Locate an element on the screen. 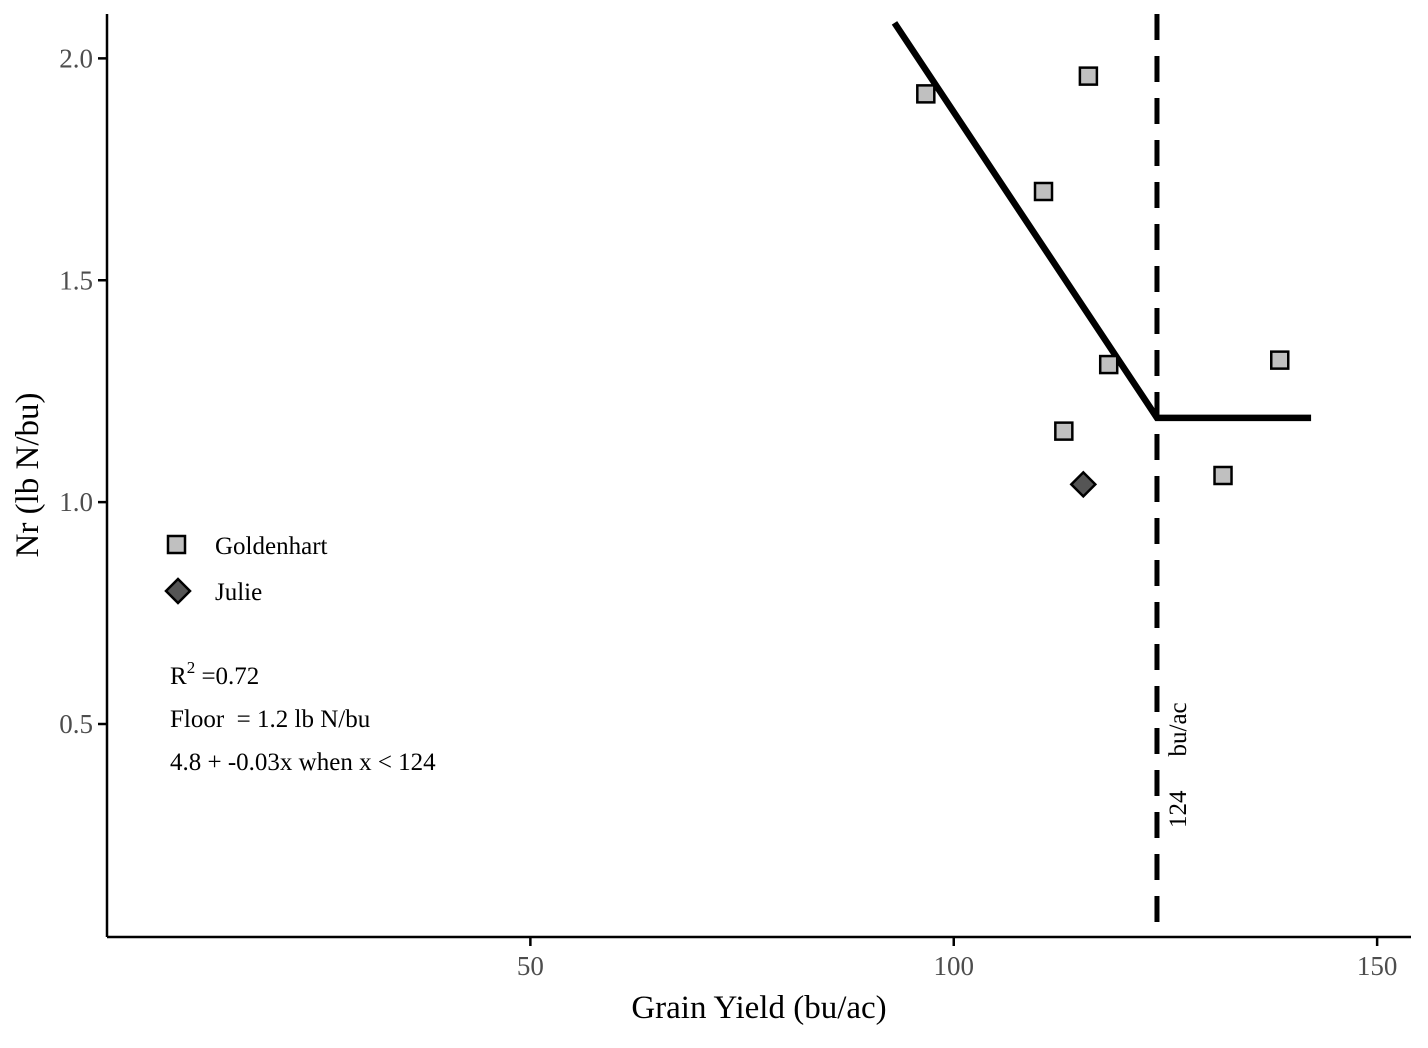 The image size is (1428, 1048). x-ticks: 50 100 150 is located at coordinates (957, 959).